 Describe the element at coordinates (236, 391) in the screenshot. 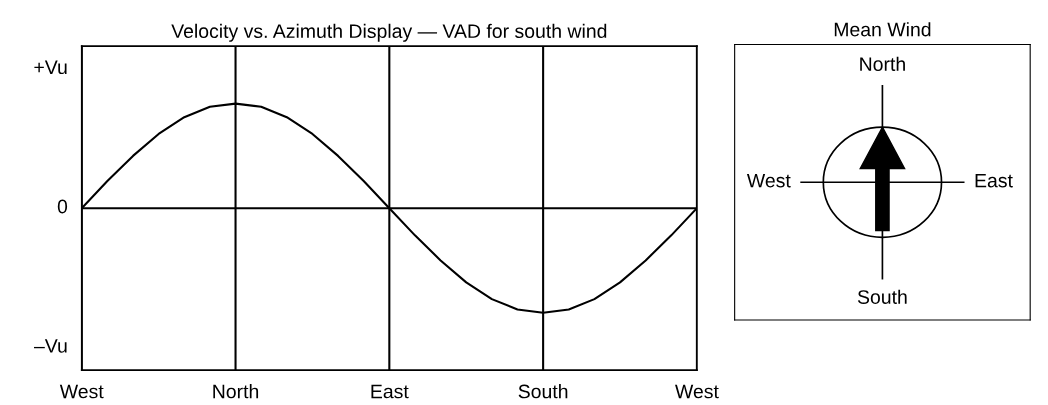

I see `x-tick-label: North` at that location.